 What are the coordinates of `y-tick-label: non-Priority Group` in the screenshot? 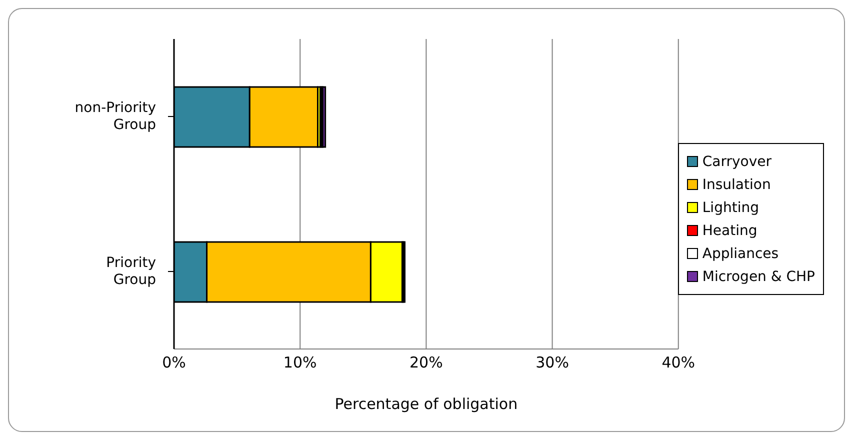 It's located at (115, 116).